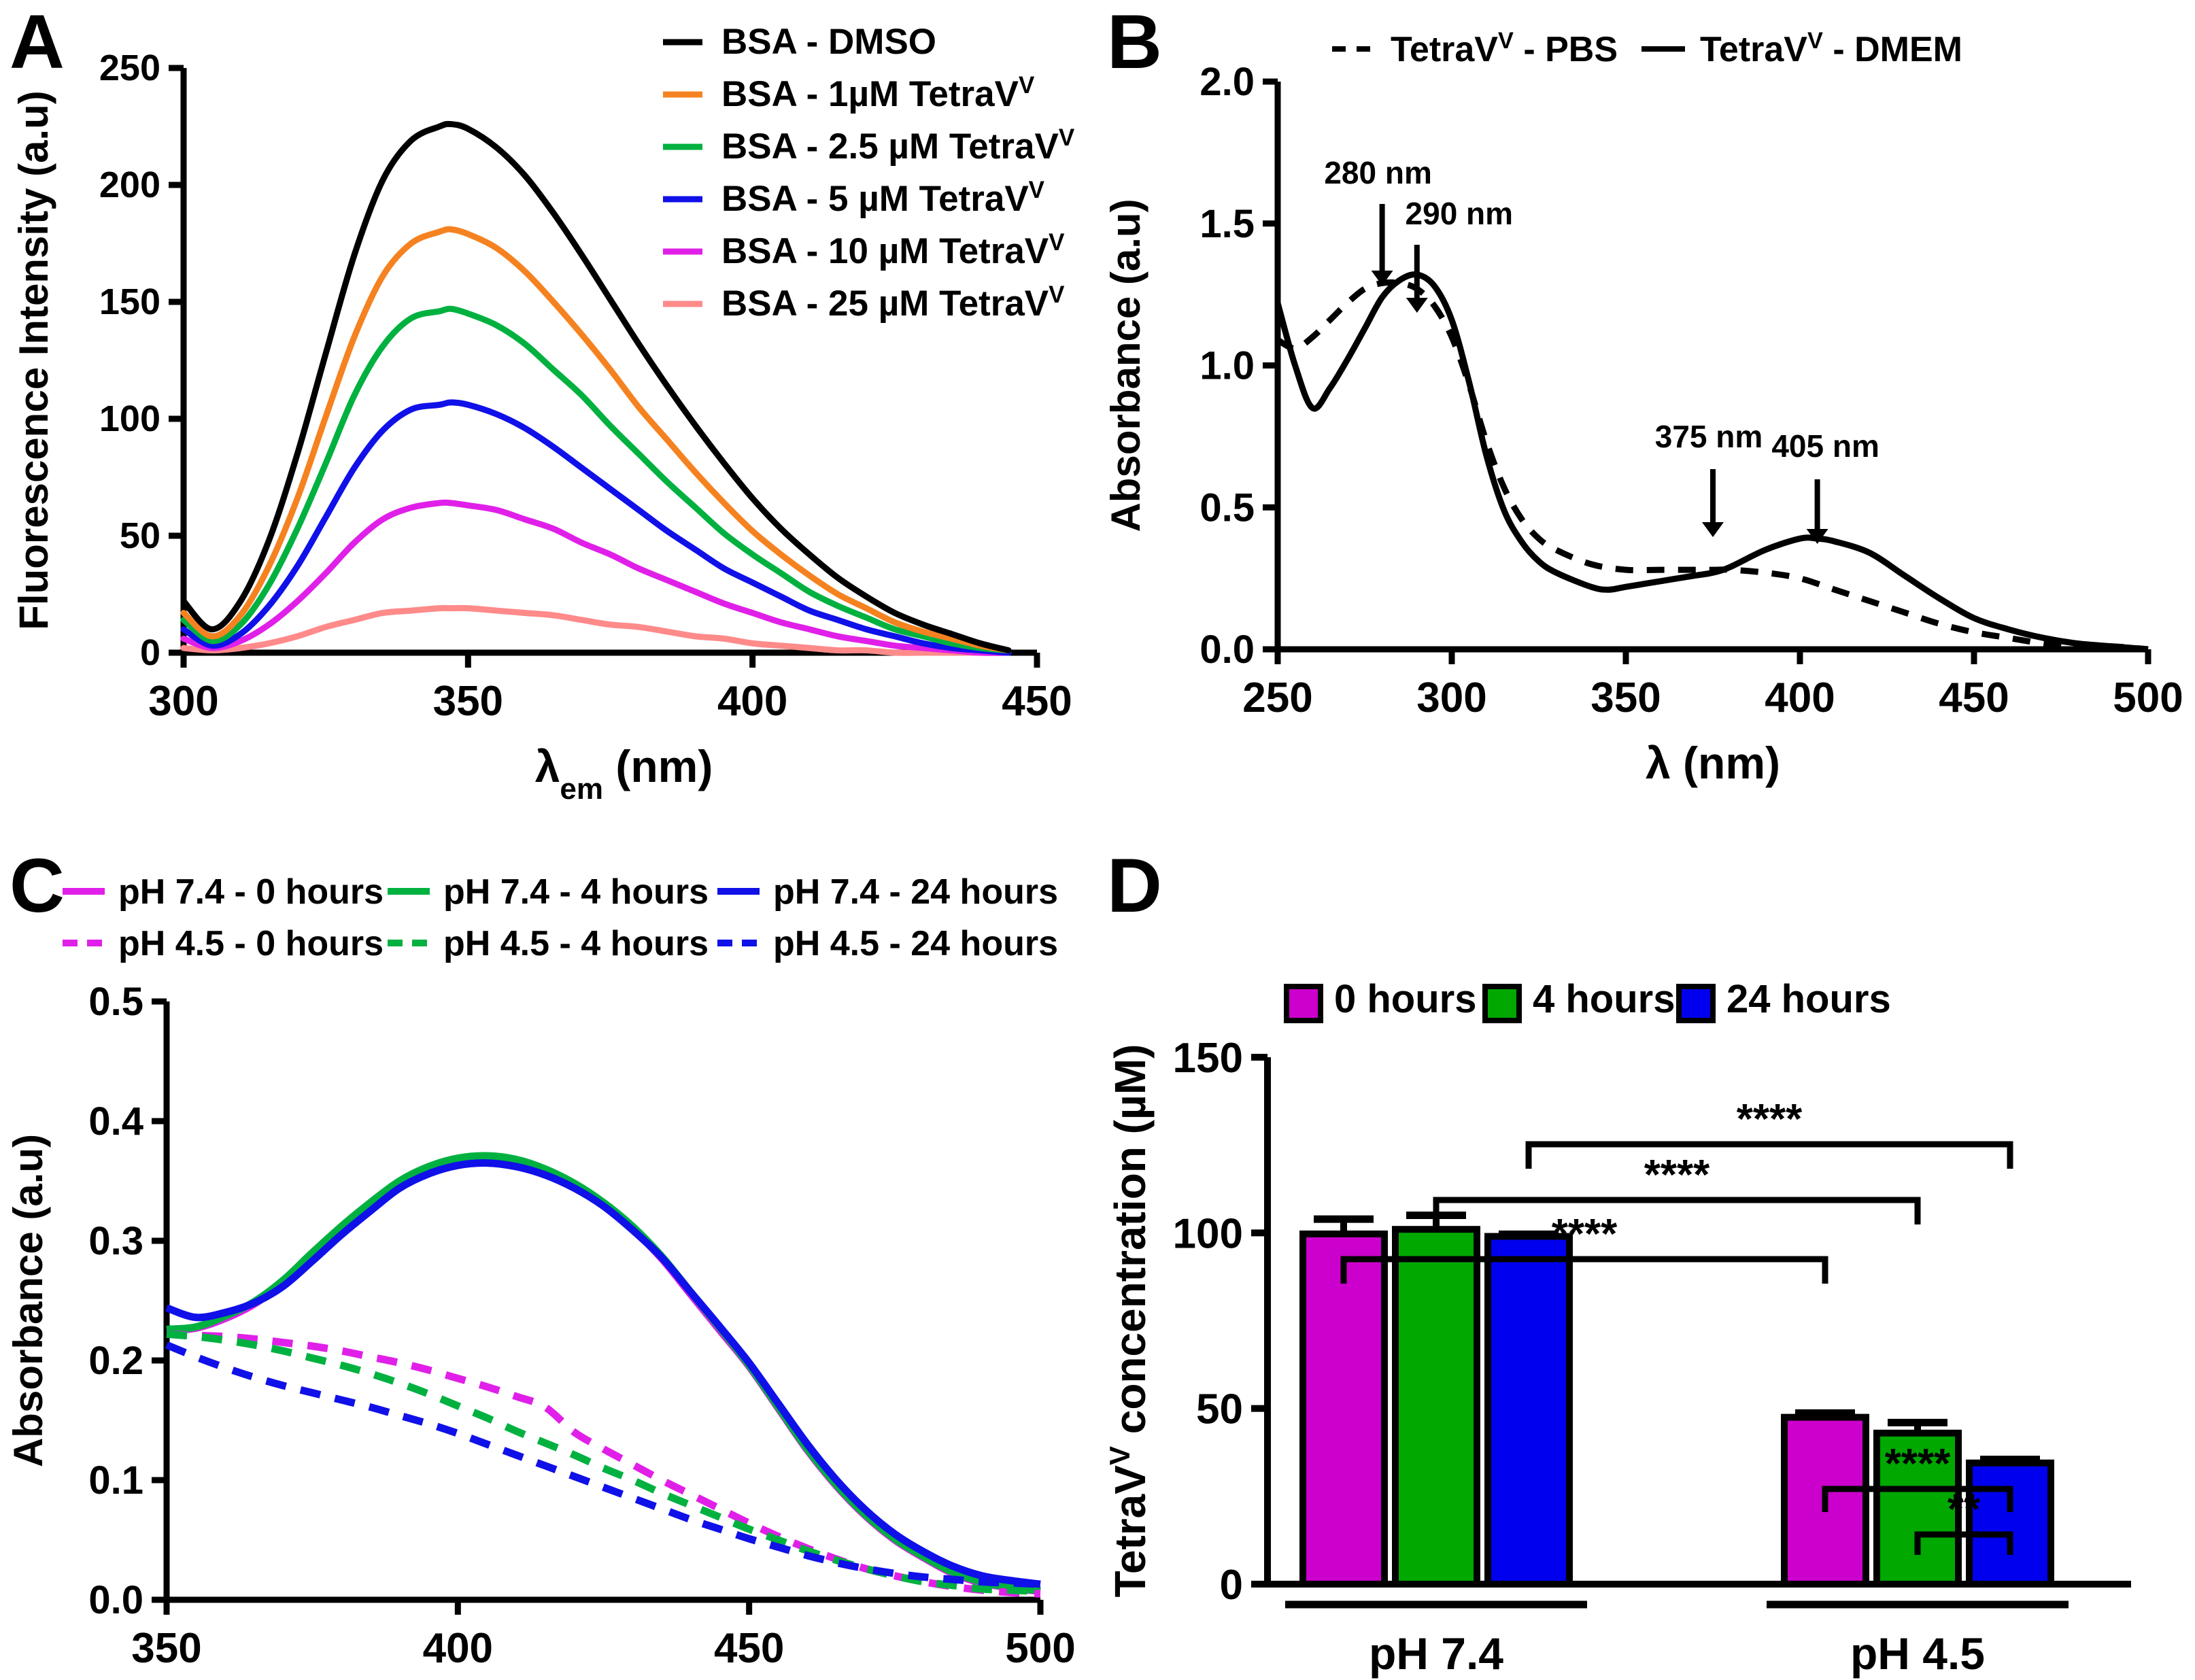  Describe the element at coordinates (37, 885) in the screenshot. I see `panel-c-letter: C` at that location.